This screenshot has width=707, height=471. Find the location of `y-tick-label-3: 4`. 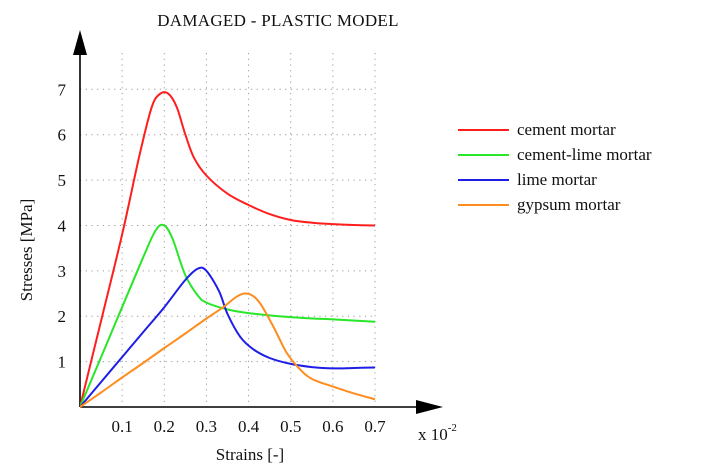

y-tick-label-3: 4 is located at coordinates (62, 225).